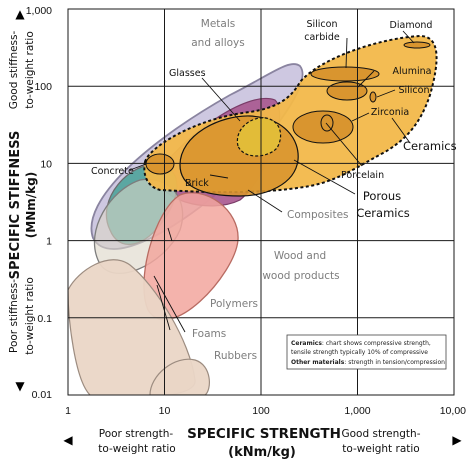 This screenshot has height=466, width=468. What do you see at coordinates (30, 315) in the screenshot?
I see `y-bottom-note-2: to-weight ratio` at bounding box center [30, 315].